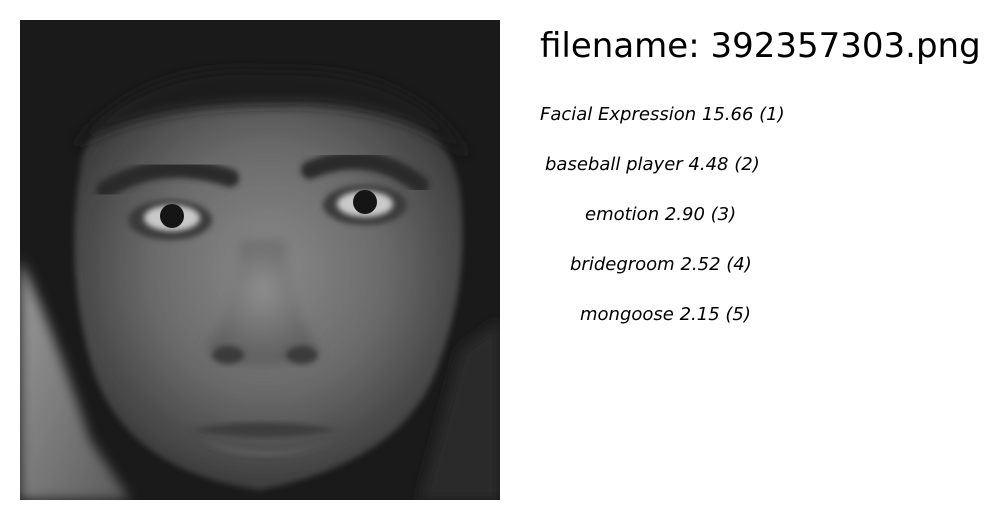 The image size is (1000, 520). Describe the element at coordinates (684, 214) in the screenshot. I see `prediction-score: 2.90` at that location.